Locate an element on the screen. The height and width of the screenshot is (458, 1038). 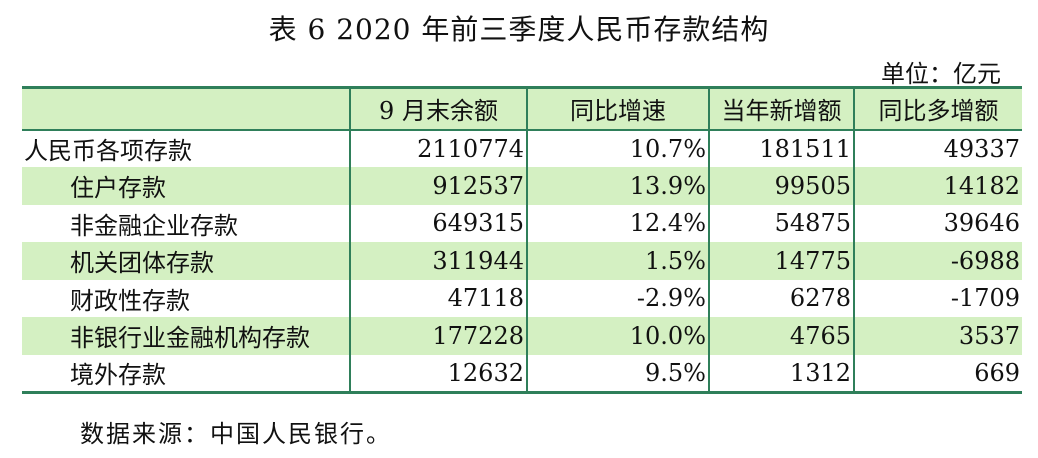
unit-label: 单位：亿元 is located at coordinates (941, 74).